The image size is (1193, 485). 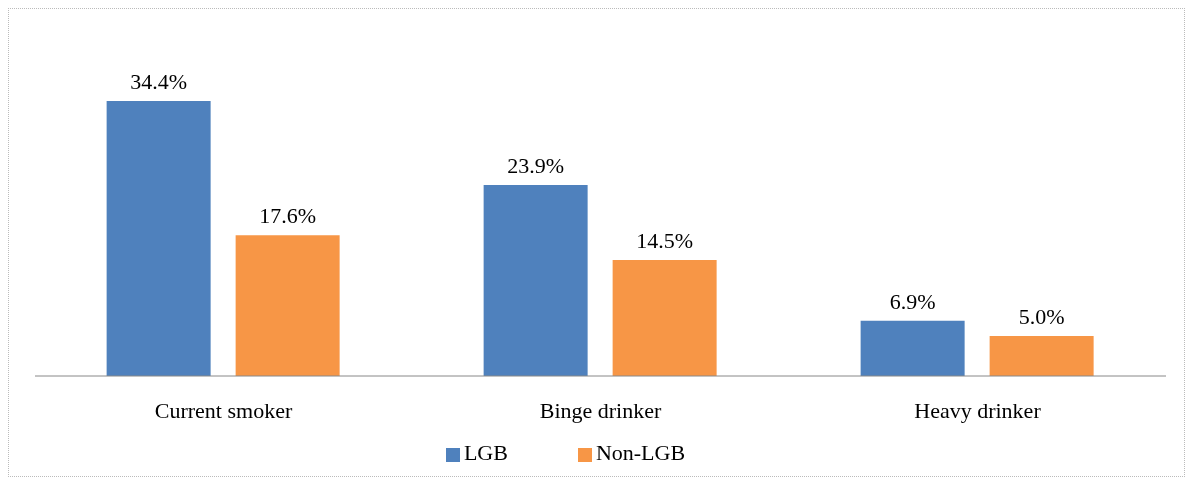 What do you see at coordinates (159, 81) in the screenshot?
I see `data-label: 34.4%` at bounding box center [159, 81].